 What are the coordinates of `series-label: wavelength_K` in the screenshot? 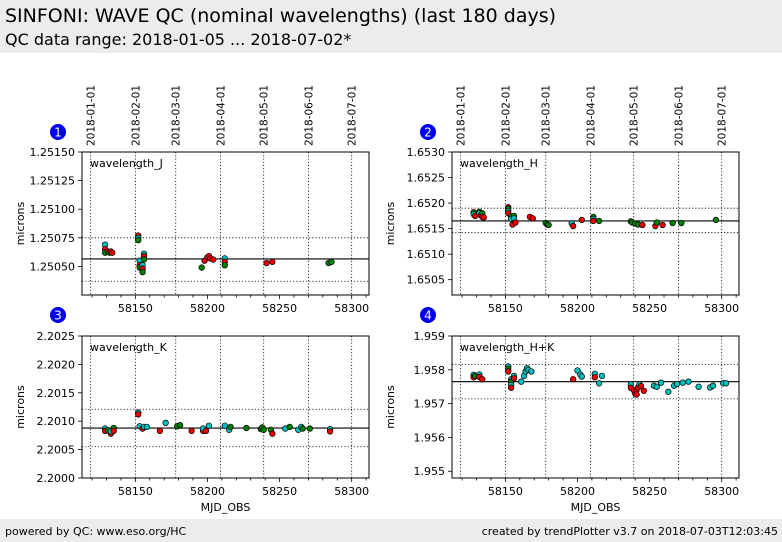 It's located at (129, 347).